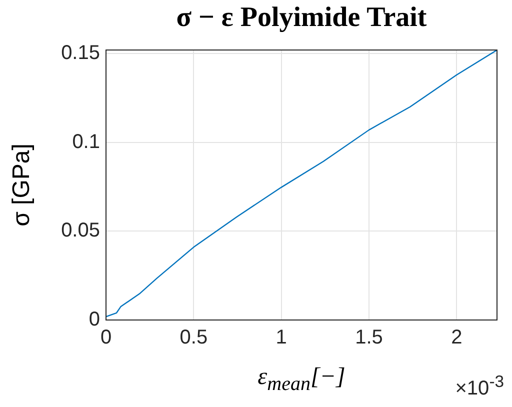  I want to click on y-tick-label: 0.05, so click(80, 231).